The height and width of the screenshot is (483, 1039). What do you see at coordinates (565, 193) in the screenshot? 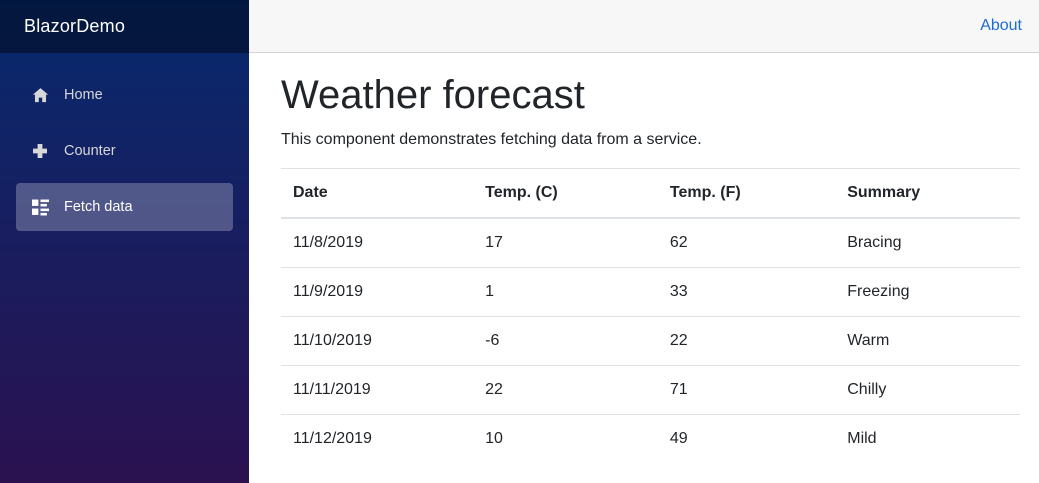
I see `column-header-temp-c: Temp. (C)` at bounding box center [565, 193].